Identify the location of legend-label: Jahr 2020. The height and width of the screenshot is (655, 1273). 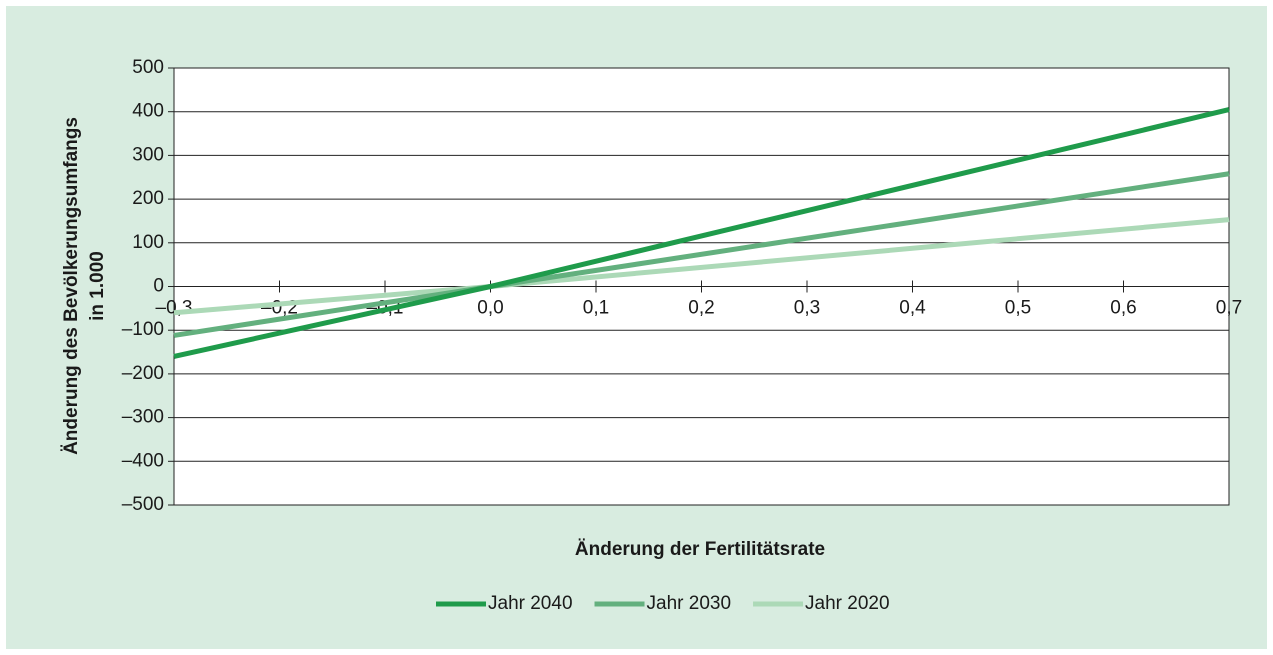
(847, 603).